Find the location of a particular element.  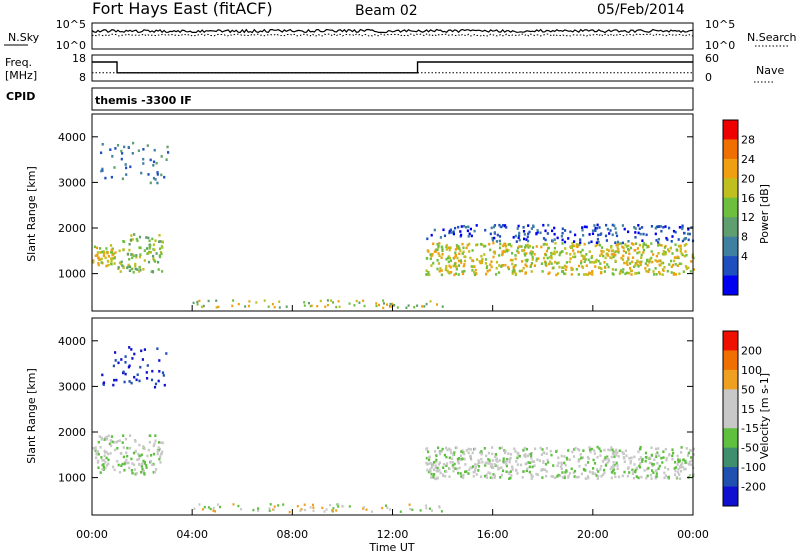

cpid-label: CPID is located at coordinates (20, 96).